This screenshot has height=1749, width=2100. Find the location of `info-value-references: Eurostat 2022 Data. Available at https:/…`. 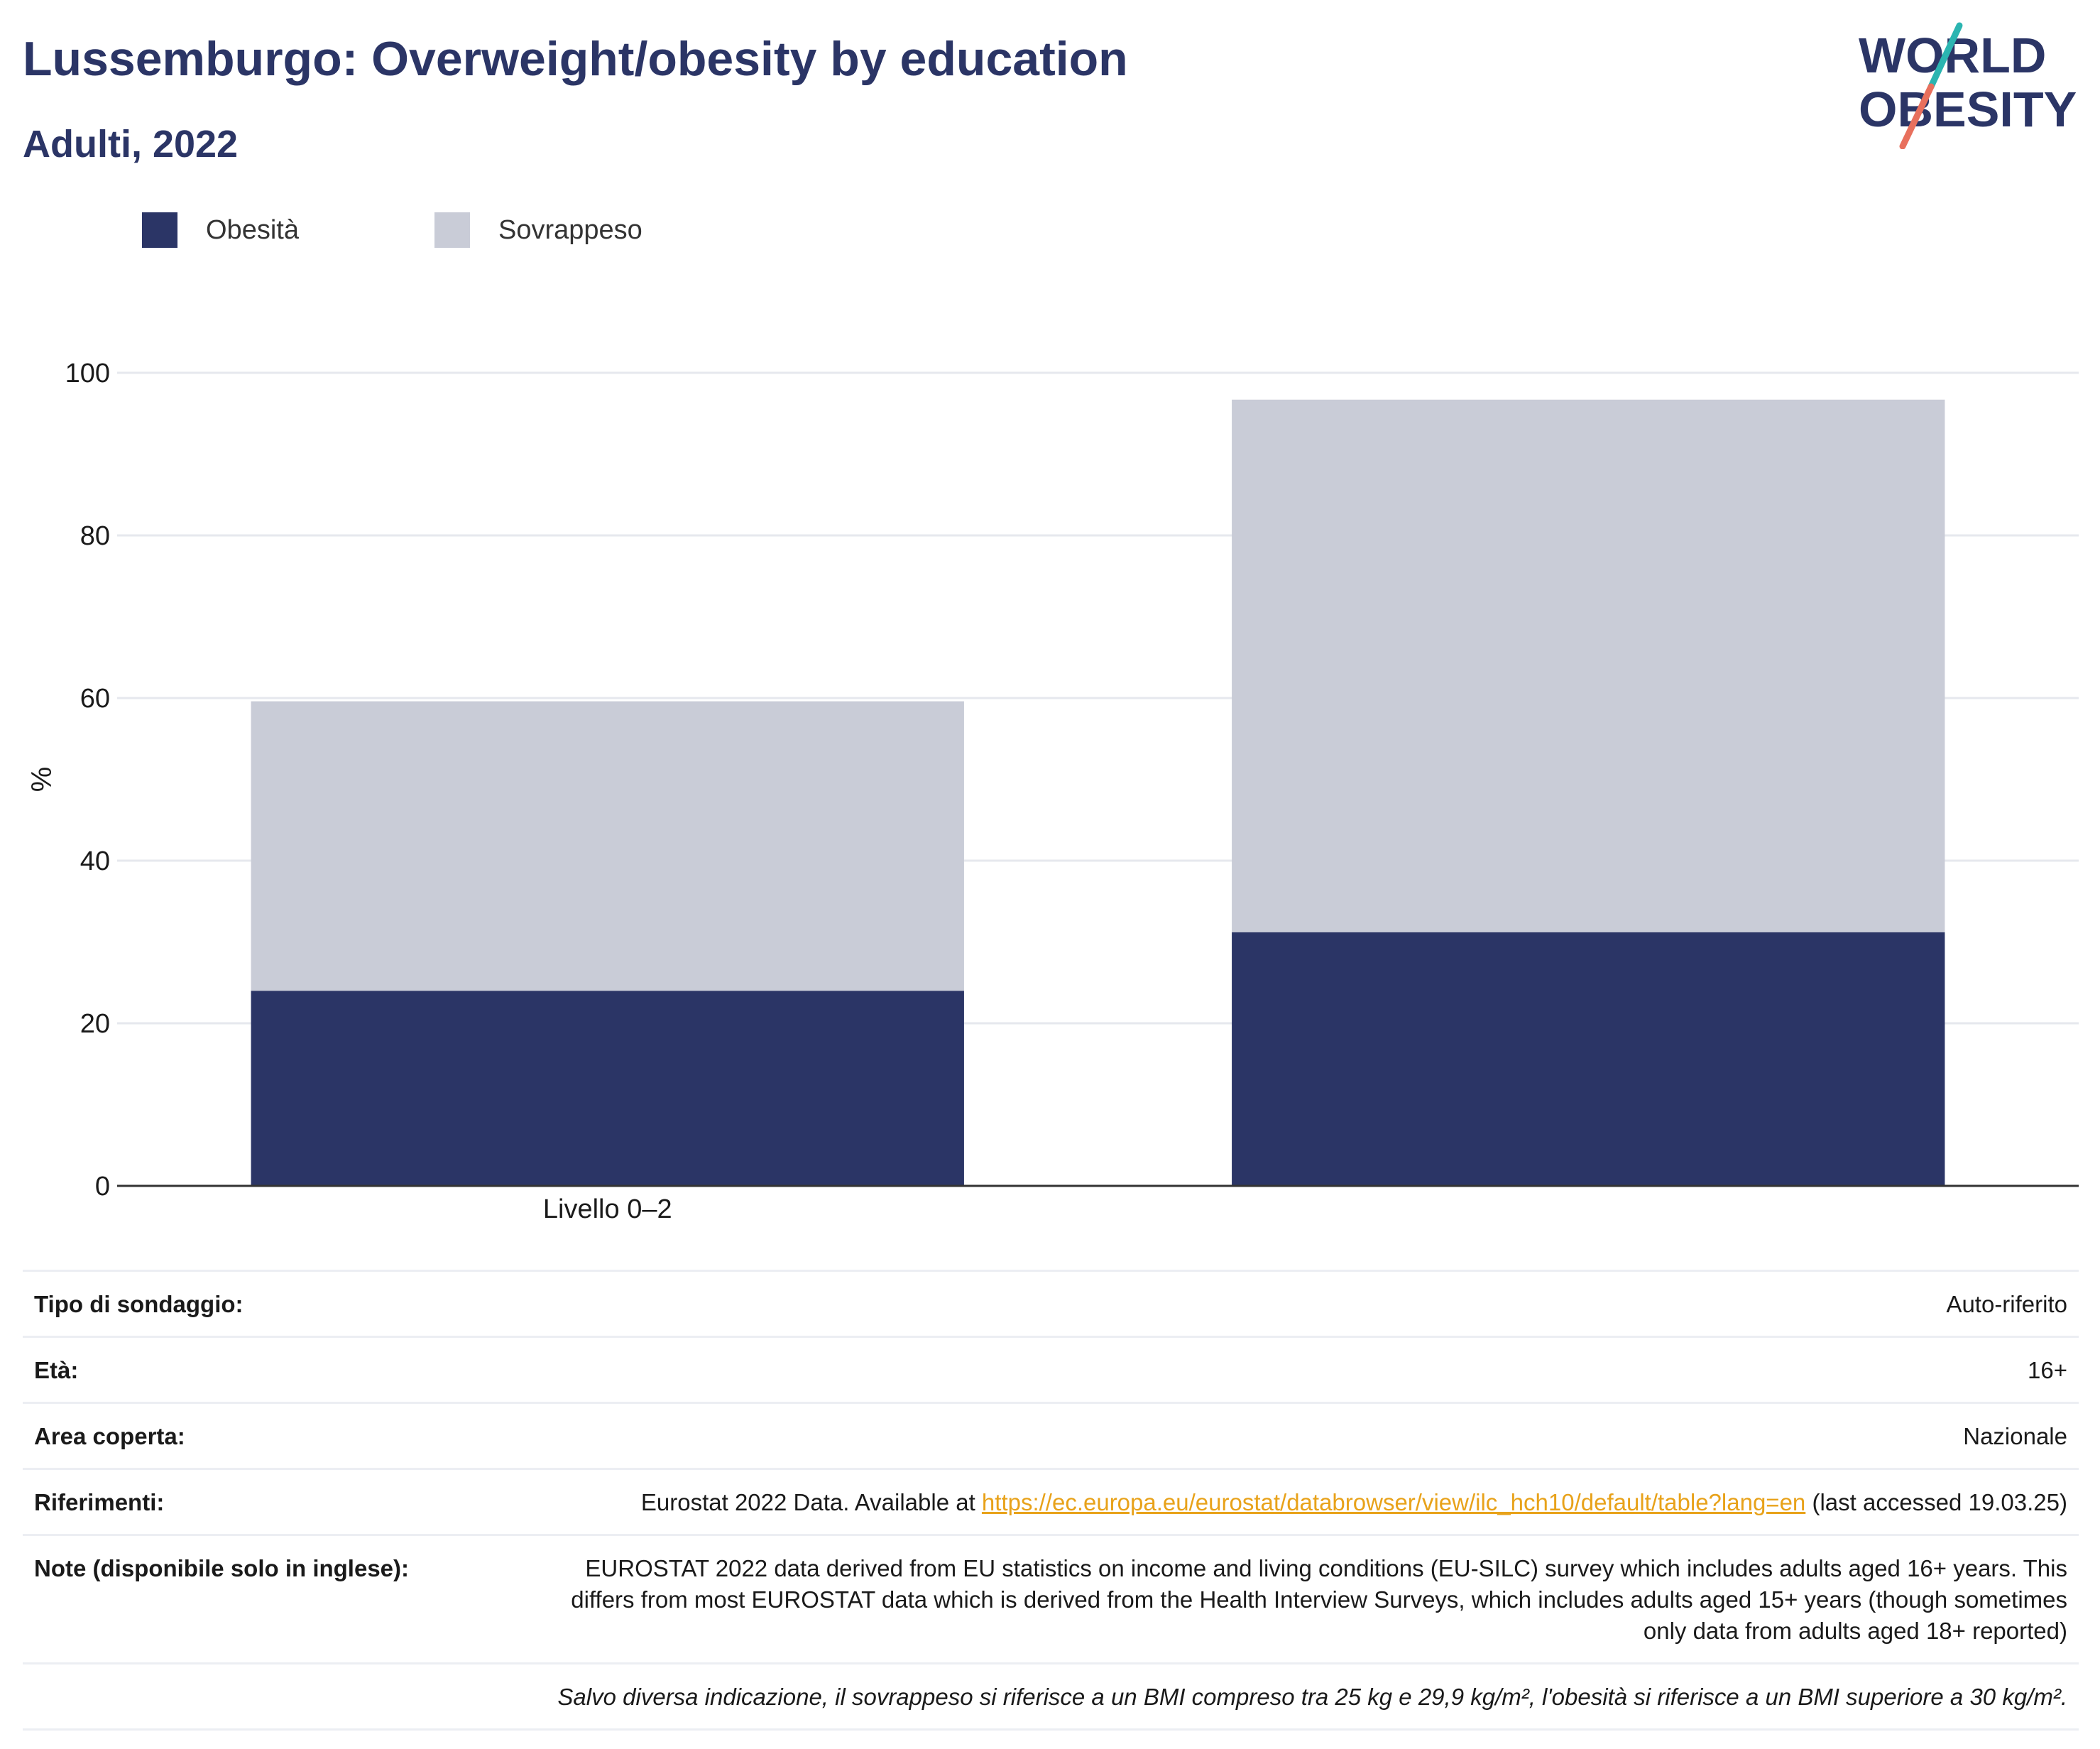

info-value-references: Eurostat 2022 Data. Available at https:/… is located at coordinates (1299, 1502).